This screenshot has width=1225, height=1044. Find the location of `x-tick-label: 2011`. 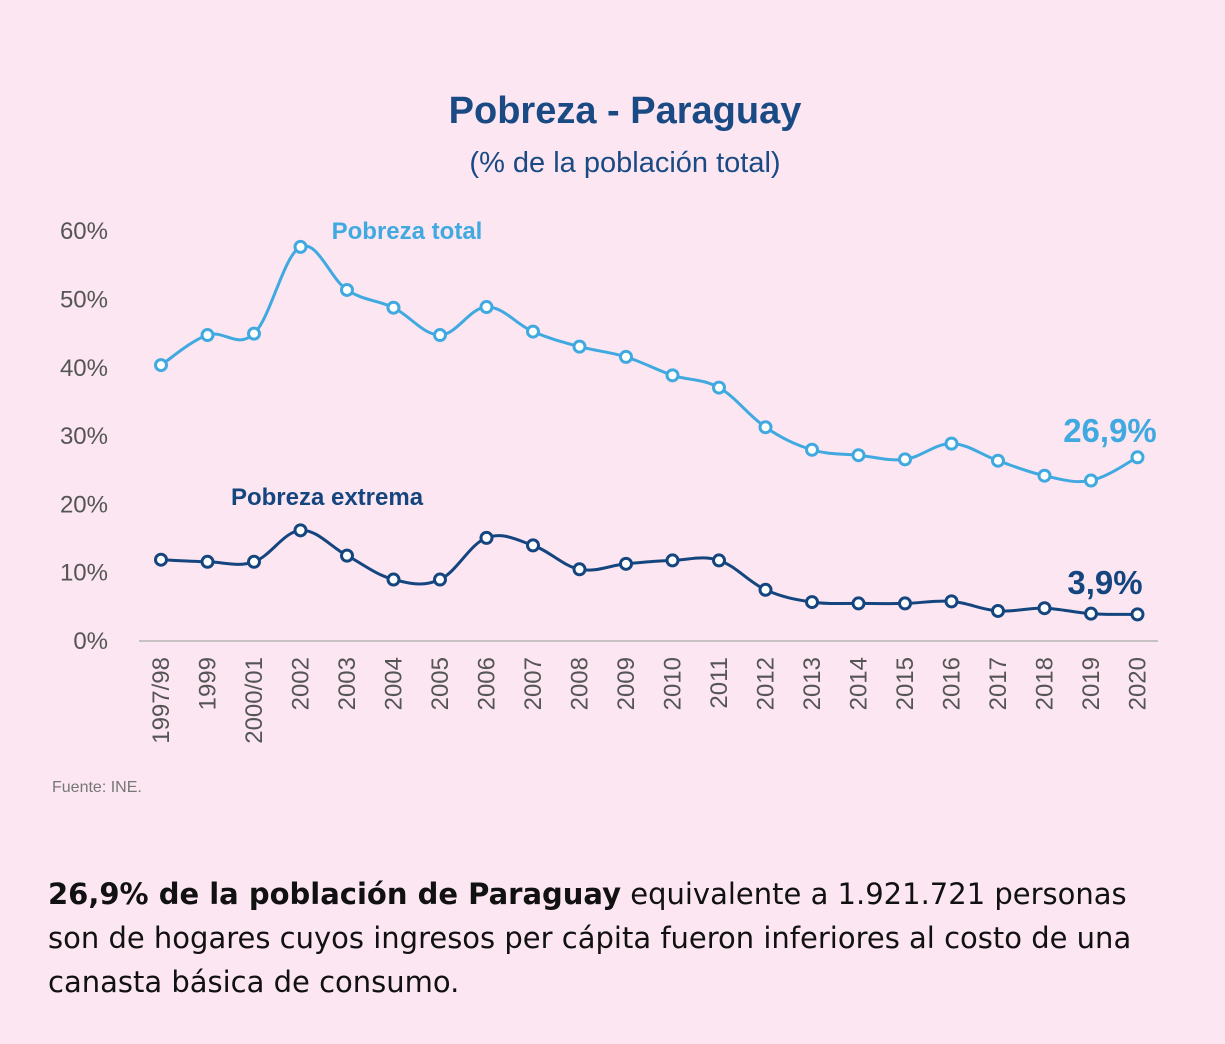

x-tick-label: 2011 is located at coordinates (719, 683).